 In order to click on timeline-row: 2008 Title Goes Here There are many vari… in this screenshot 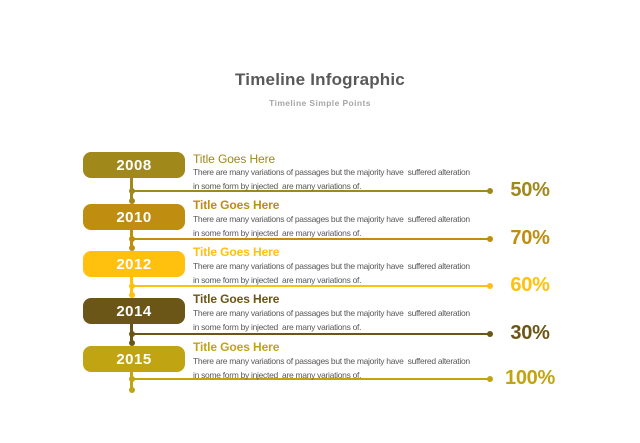, I will do `click(320, 178)`.